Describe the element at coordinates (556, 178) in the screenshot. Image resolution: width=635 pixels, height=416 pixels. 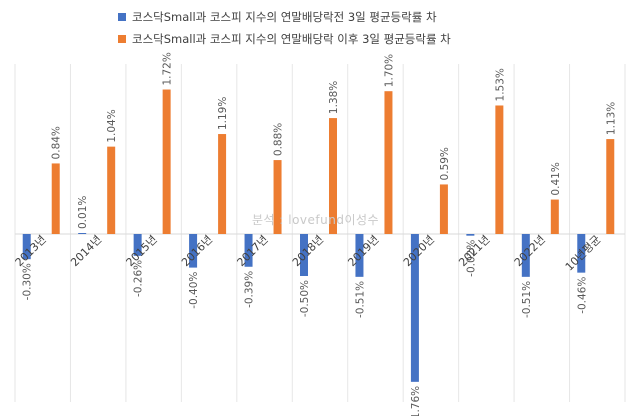
I see `data-label-after-9: 0.41%` at that location.